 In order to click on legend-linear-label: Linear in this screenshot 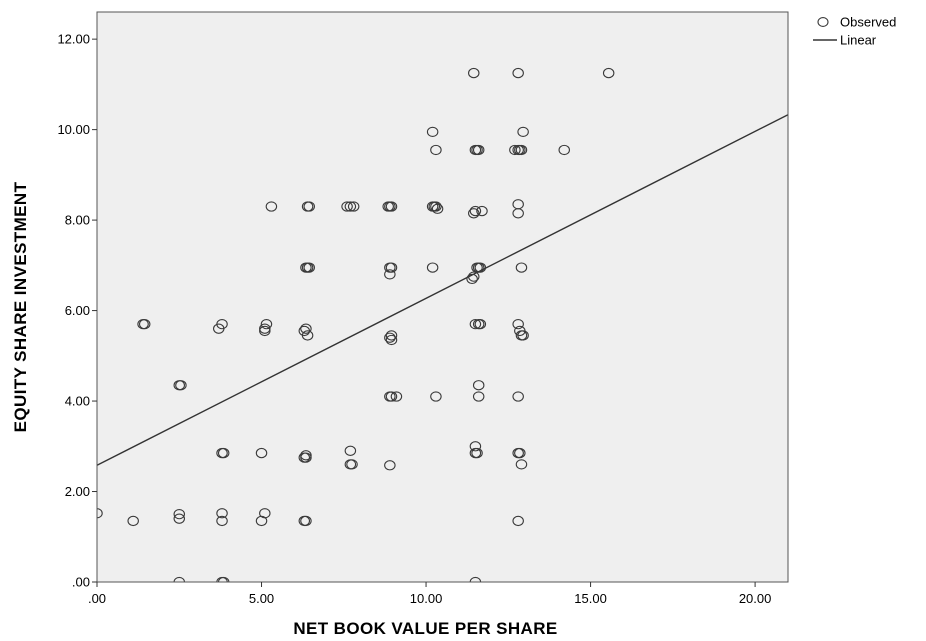, I will do `click(858, 40)`.